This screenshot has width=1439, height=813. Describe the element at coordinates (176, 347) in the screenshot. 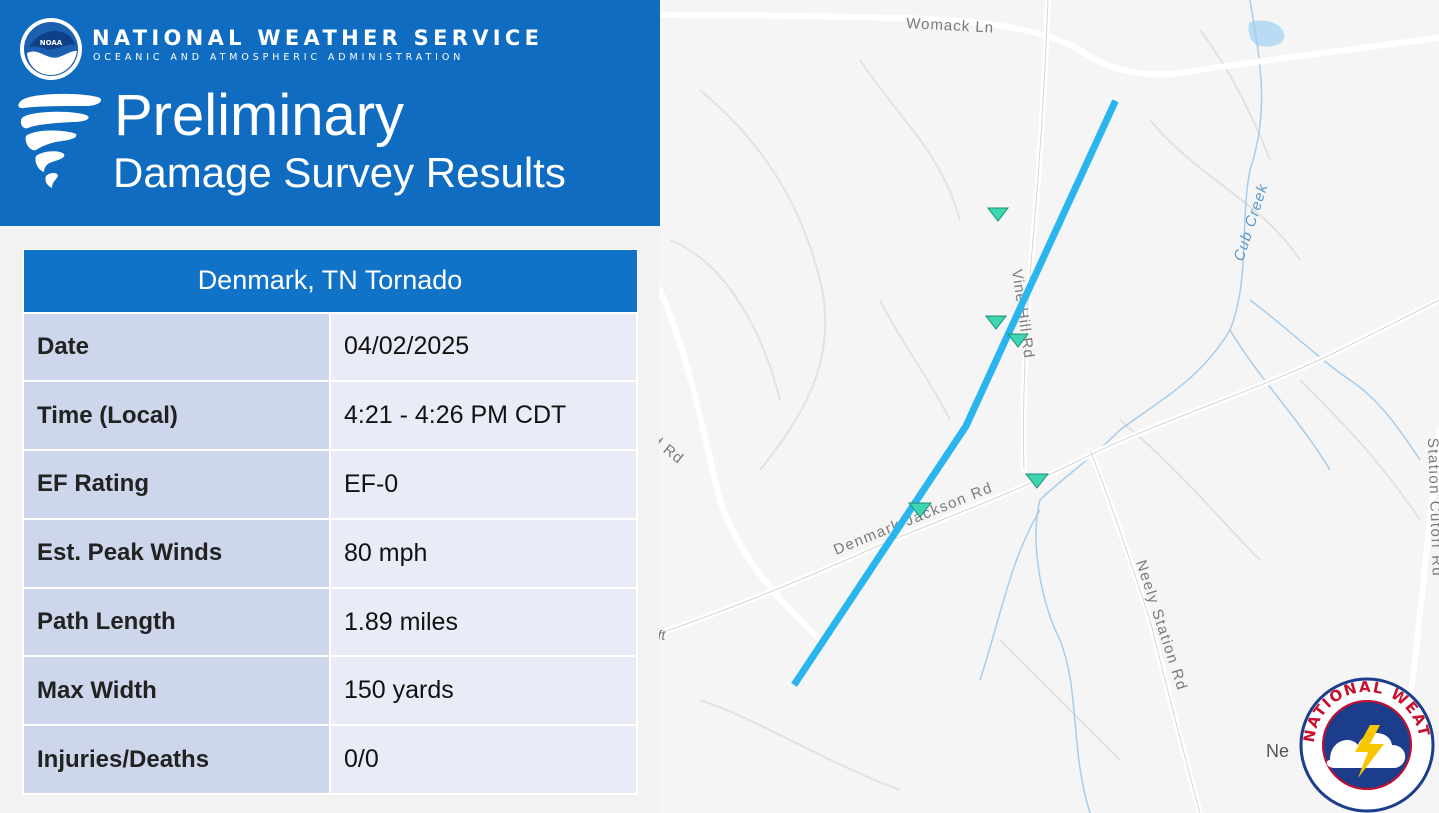

I see `row-label: Date` at that location.